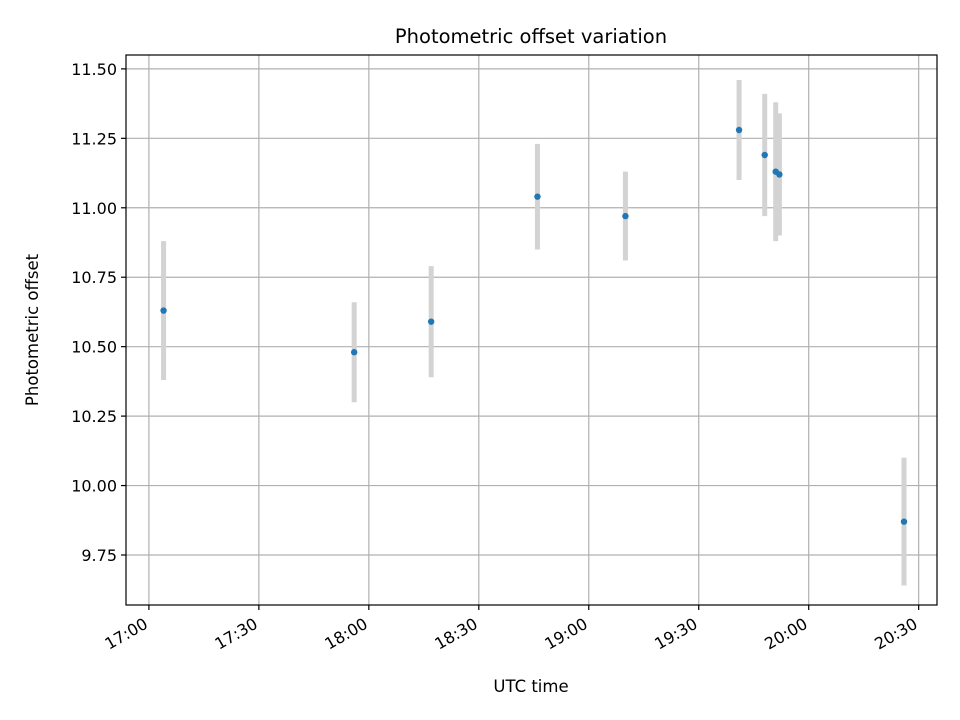 This screenshot has height=720, width=960. I want to click on chart-title: Photometric offset variation, so click(531, 36).